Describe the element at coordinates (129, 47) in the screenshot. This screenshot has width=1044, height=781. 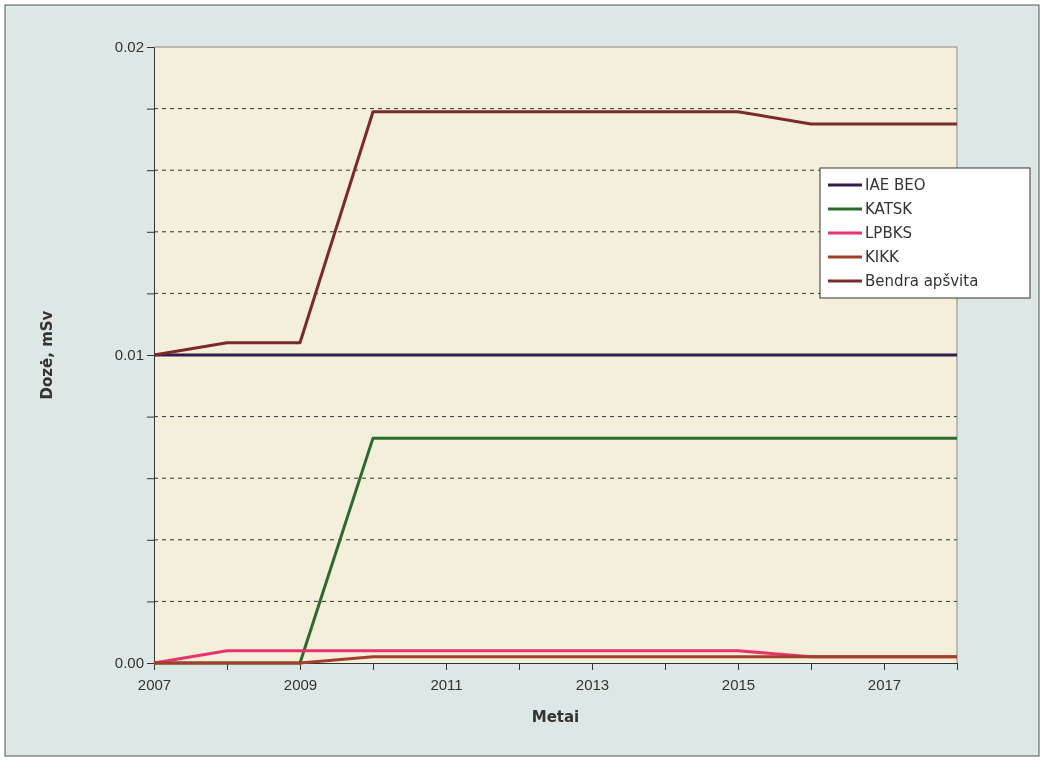
I see `y-tick-label: 0.02` at that location.